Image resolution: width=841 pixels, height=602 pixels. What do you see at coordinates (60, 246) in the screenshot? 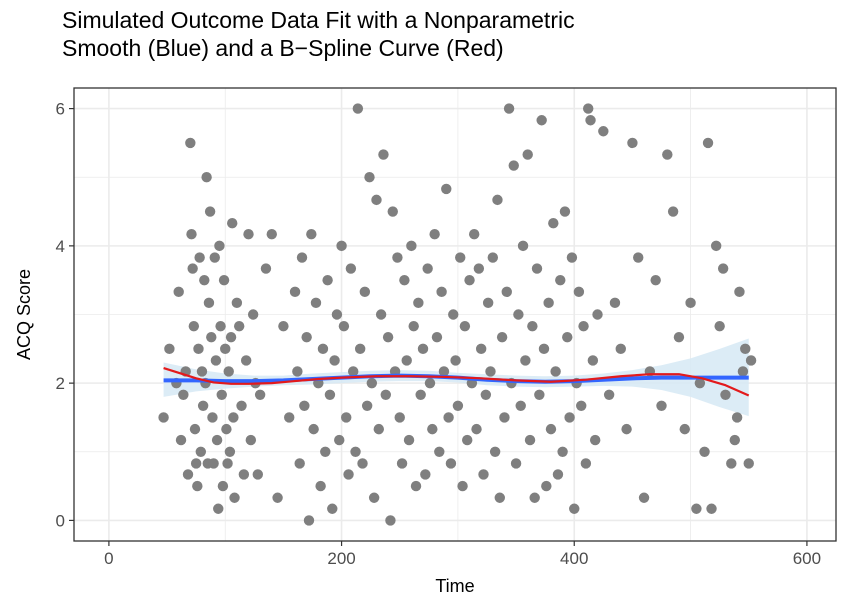
I see `y-tick-label: 4` at bounding box center [60, 246].